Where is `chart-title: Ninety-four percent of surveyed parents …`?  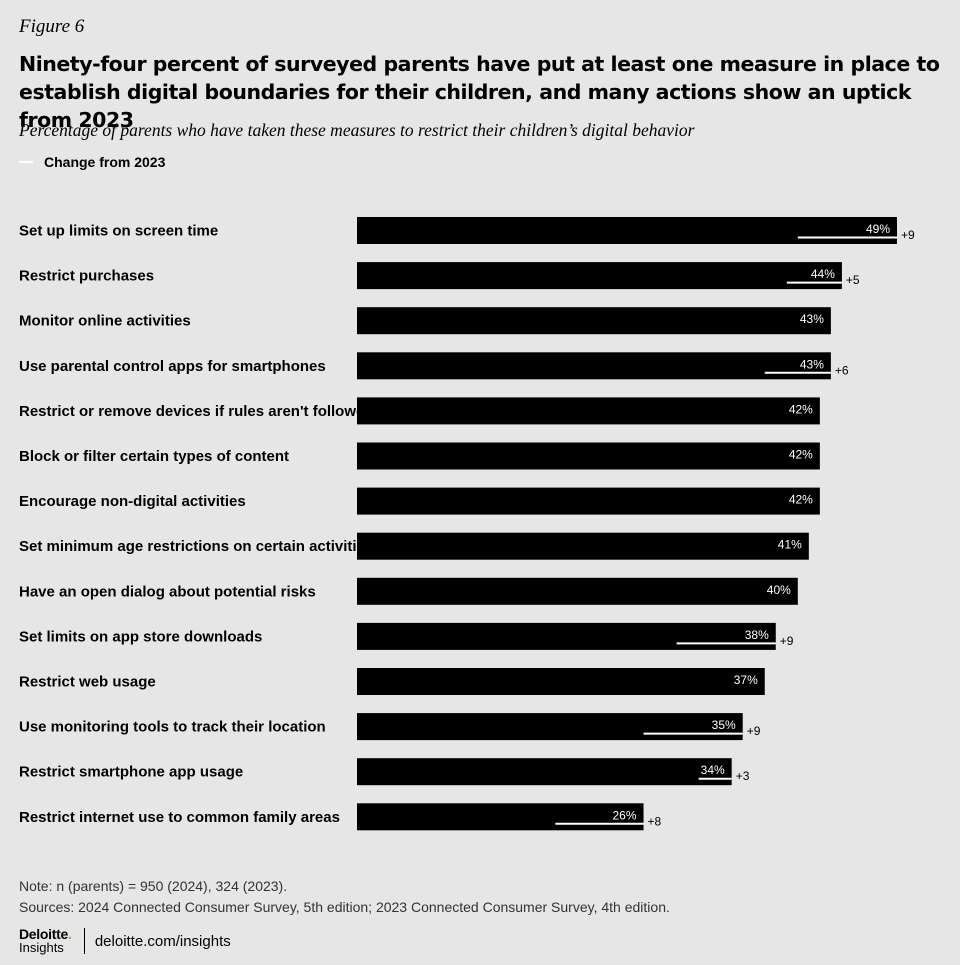
chart-title: Ninety-four percent of surveyed parents … is located at coordinates (479, 92).